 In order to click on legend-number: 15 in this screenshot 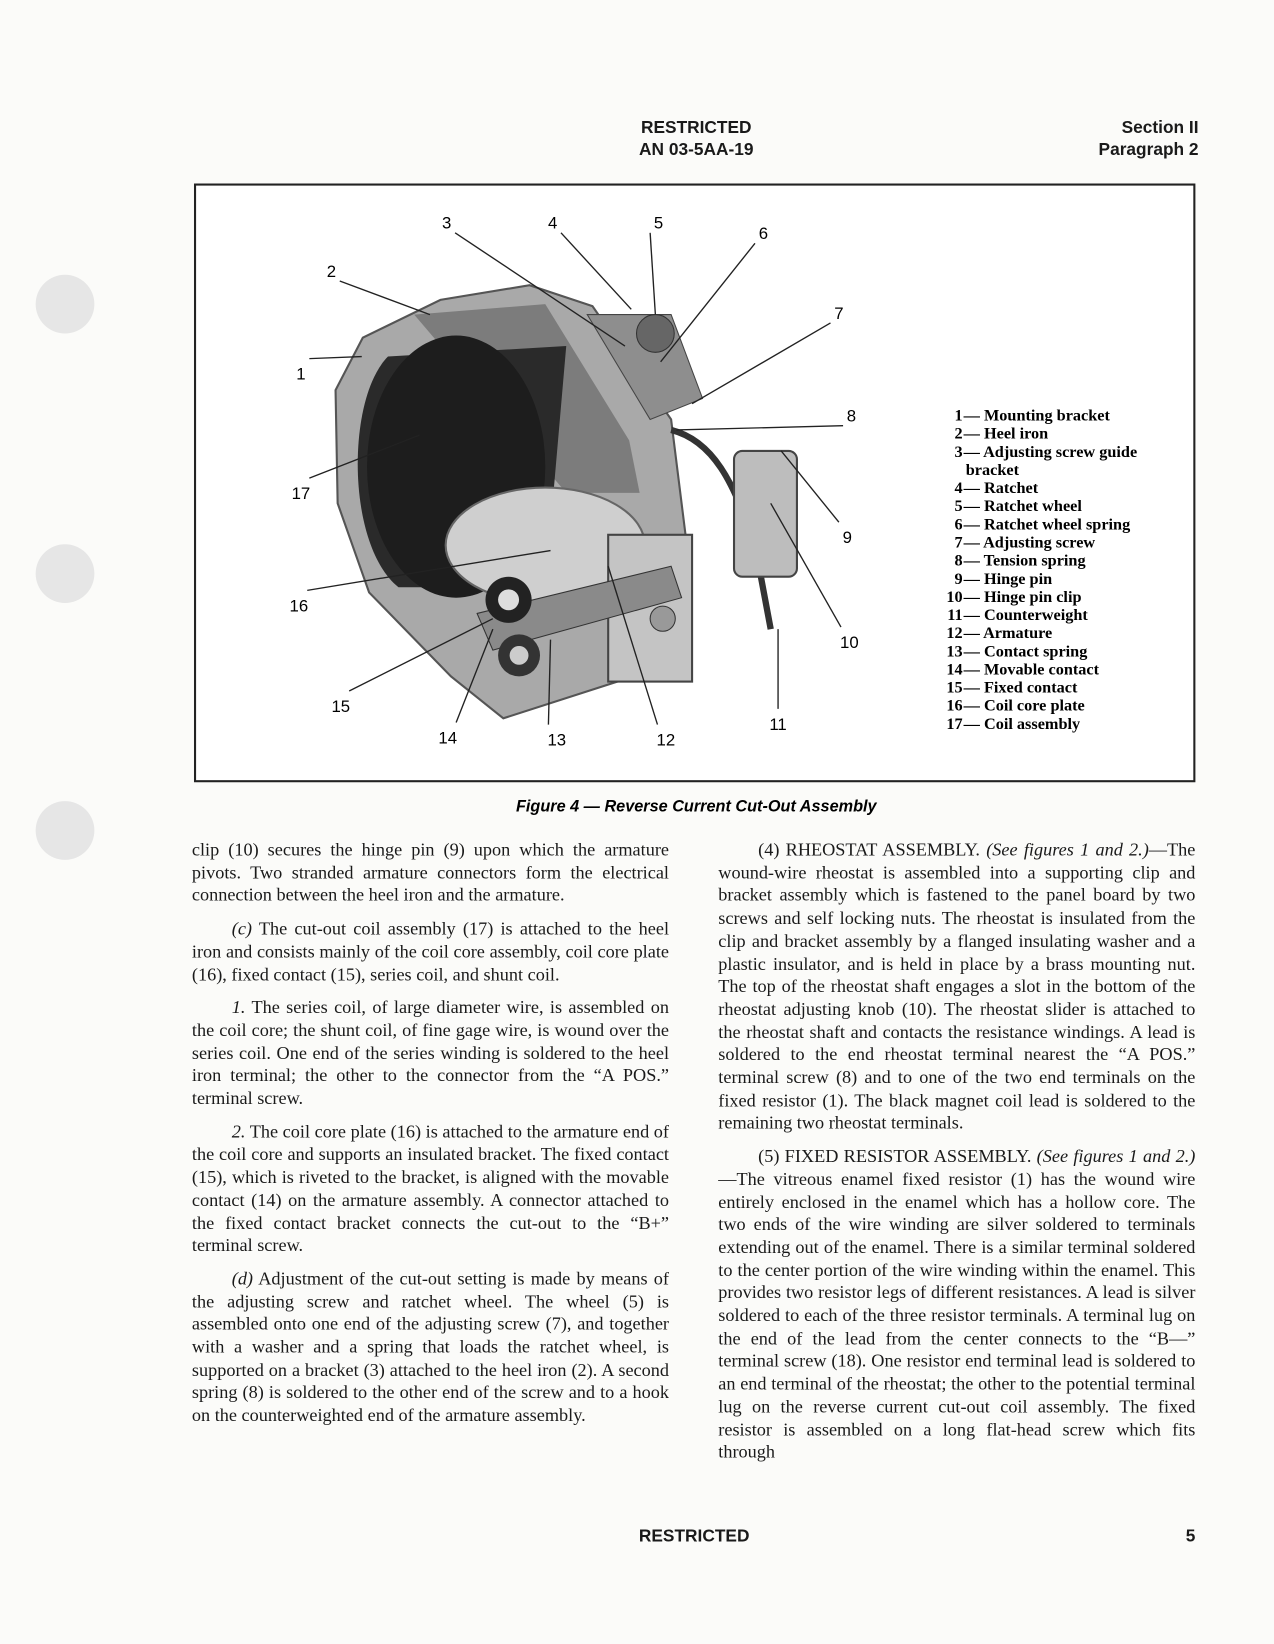, I will do `click(954, 688)`.